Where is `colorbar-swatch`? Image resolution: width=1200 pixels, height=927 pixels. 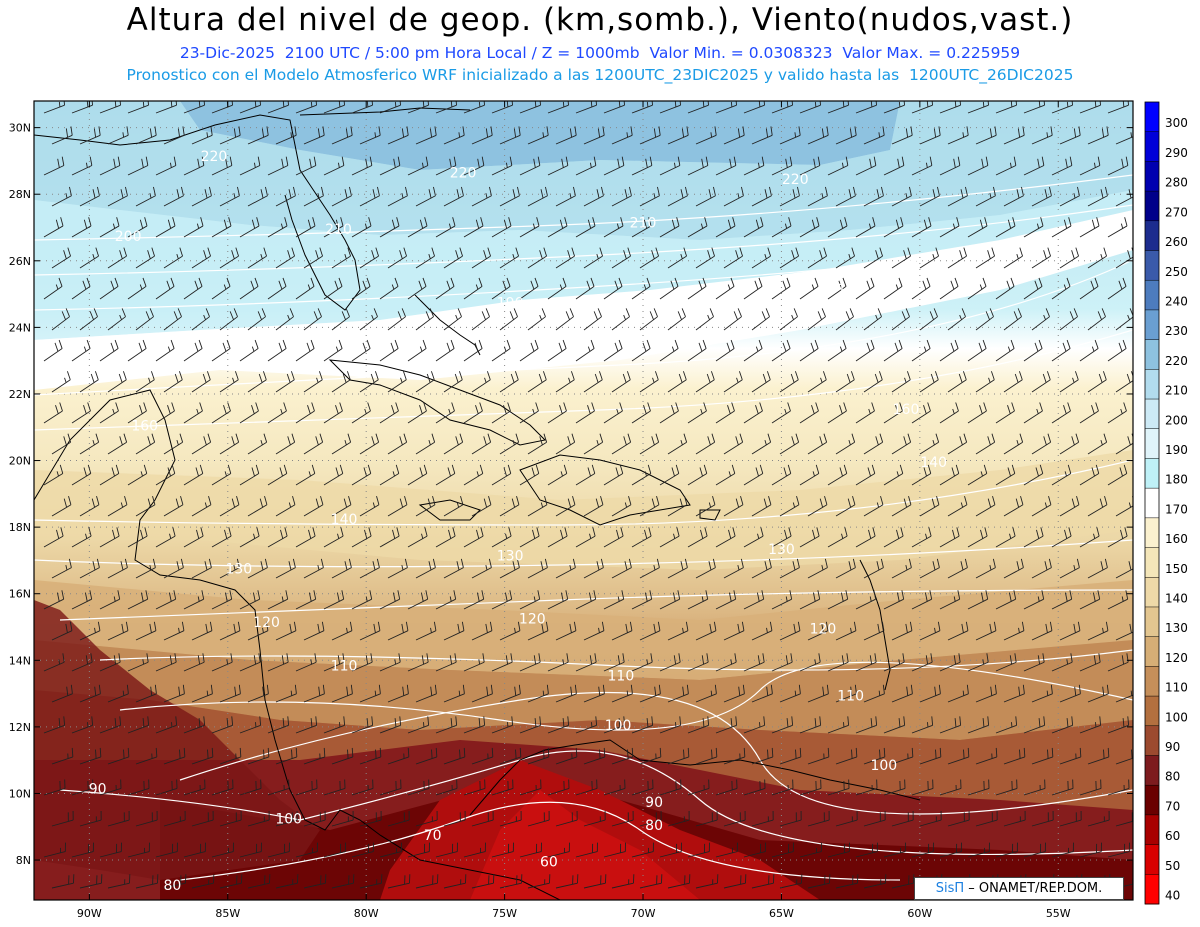
colorbar-swatch is located at coordinates (1152, 206).